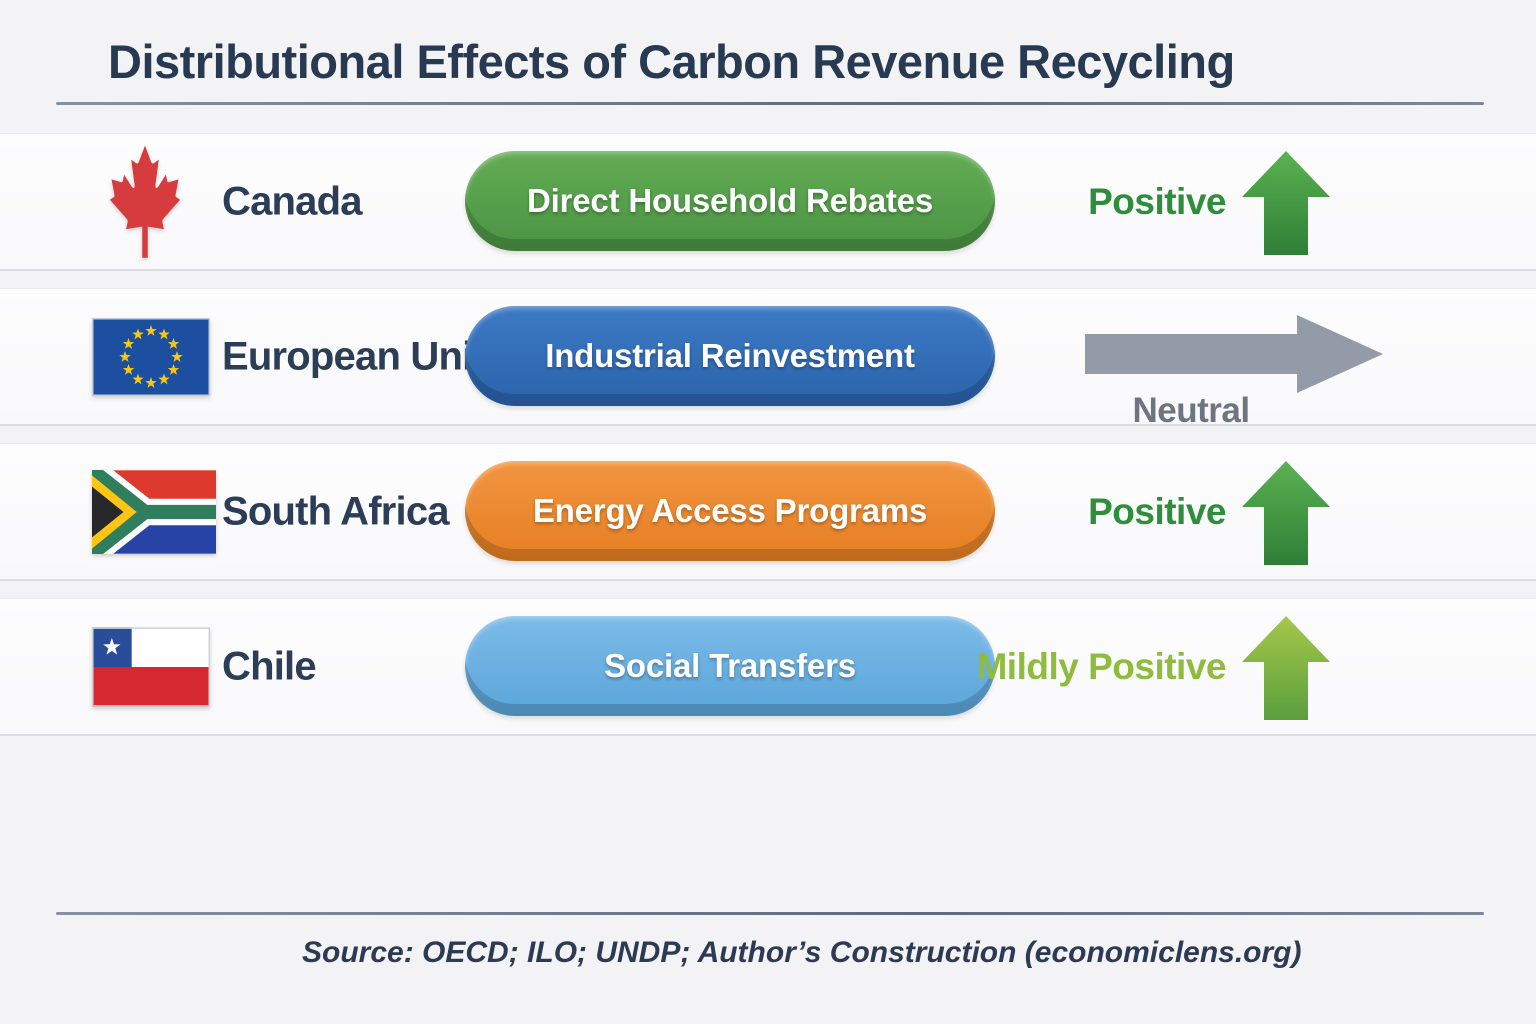 Image resolution: width=1536 pixels, height=1024 pixels. What do you see at coordinates (730, 356) in the screenshot?
I see `policy-pill: Industrial Reinvestment` at bounding box center [730, 356].